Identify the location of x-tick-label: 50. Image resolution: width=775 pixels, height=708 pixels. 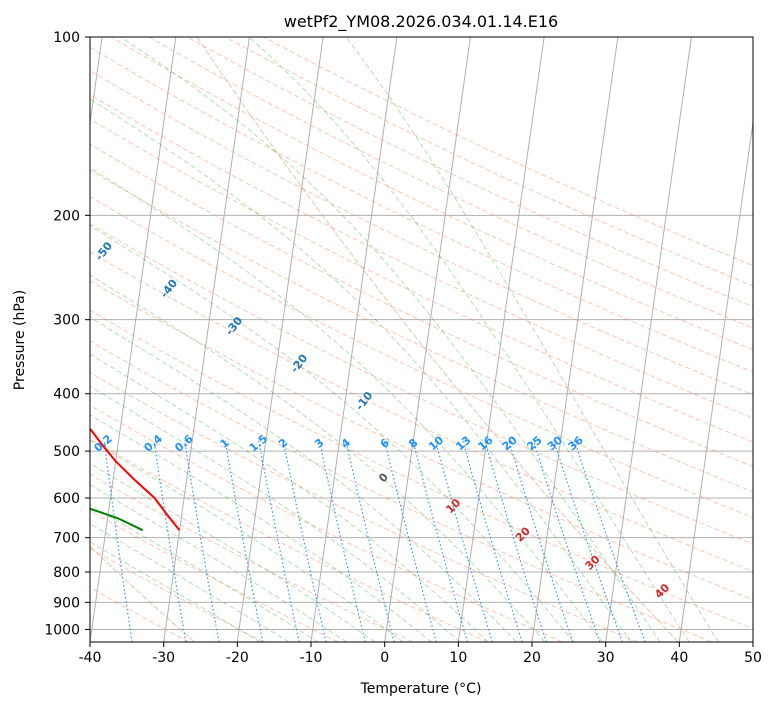
(753, 658).